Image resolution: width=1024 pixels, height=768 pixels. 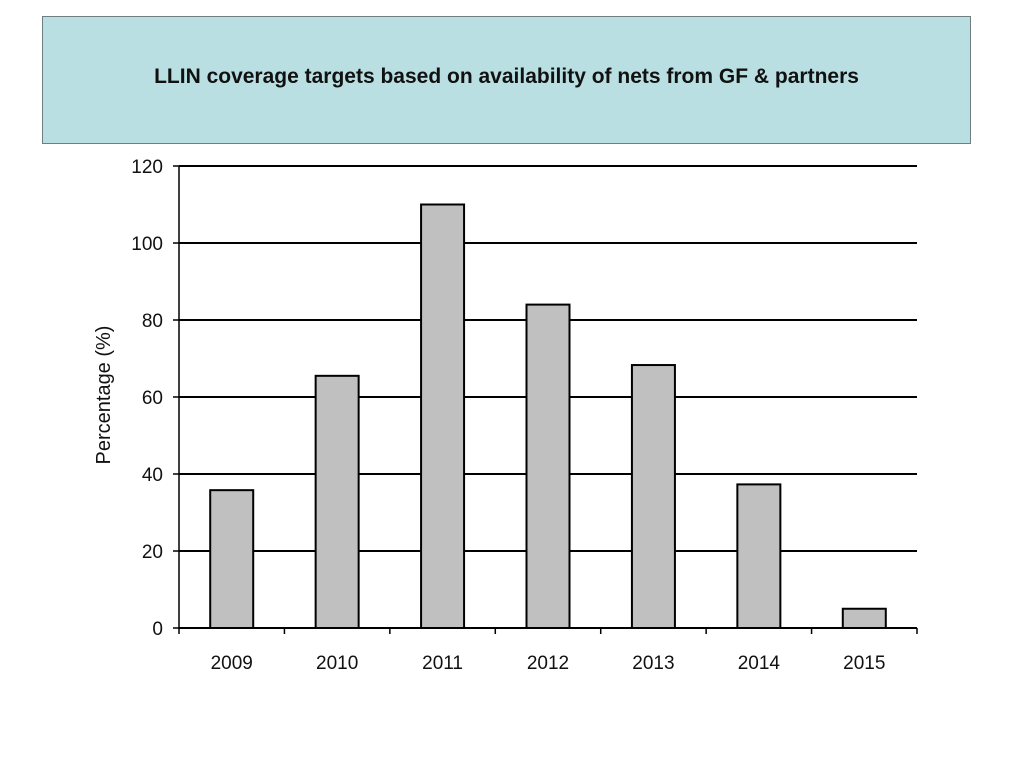 I want to click on x-tick-label: 2011, so click(x=442, y=663).